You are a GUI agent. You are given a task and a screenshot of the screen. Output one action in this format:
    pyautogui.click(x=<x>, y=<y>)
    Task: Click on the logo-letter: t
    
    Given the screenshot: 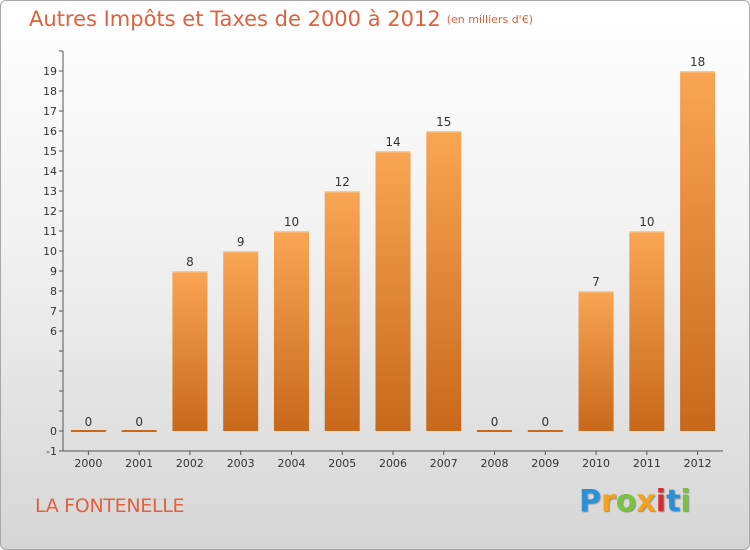 What is the action you would take?
    pyautogui.click(x=673, y=501)
    